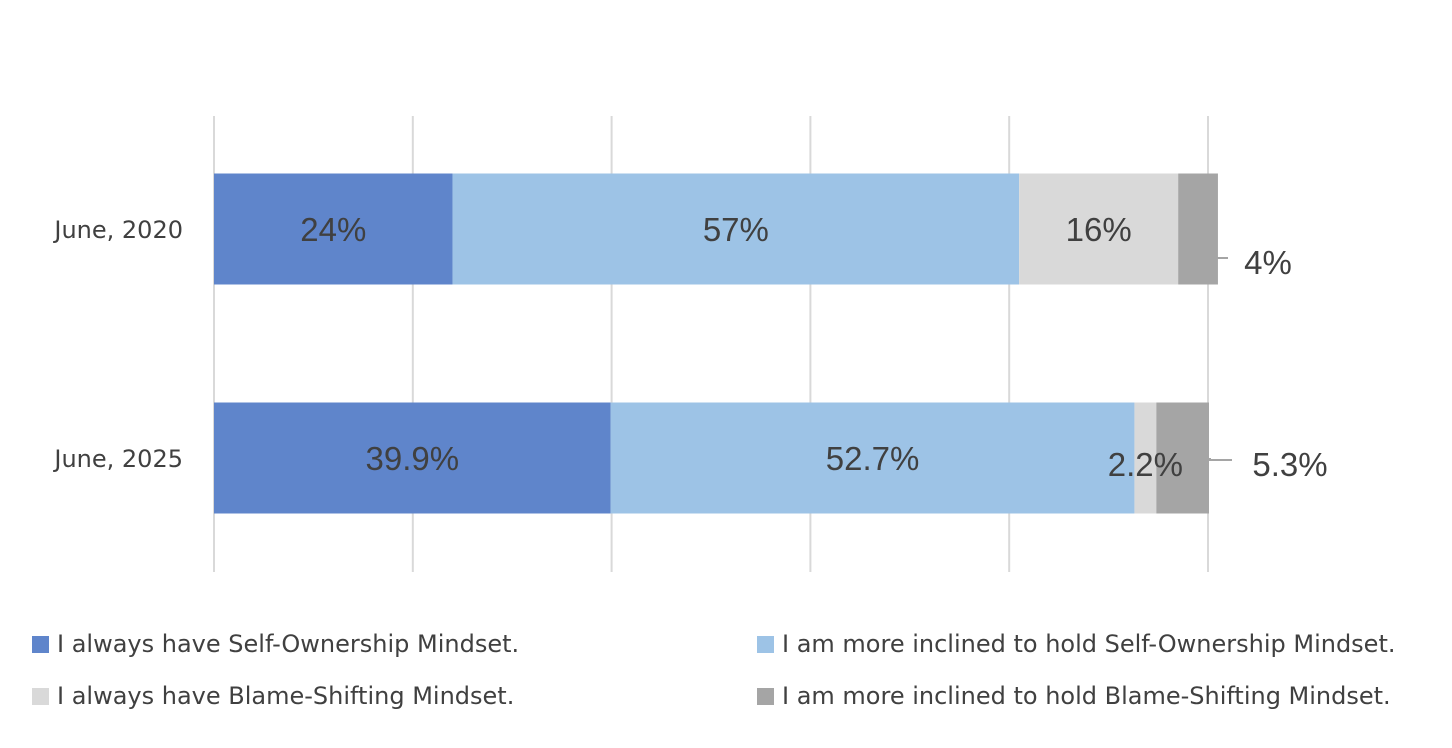 The width and height of the screenshot is (1452, 748). Describe the element at coordinates (286, 696) in the screenshot. I see `legend-label: I always have Blame-Shifting Mindset.` at that location.